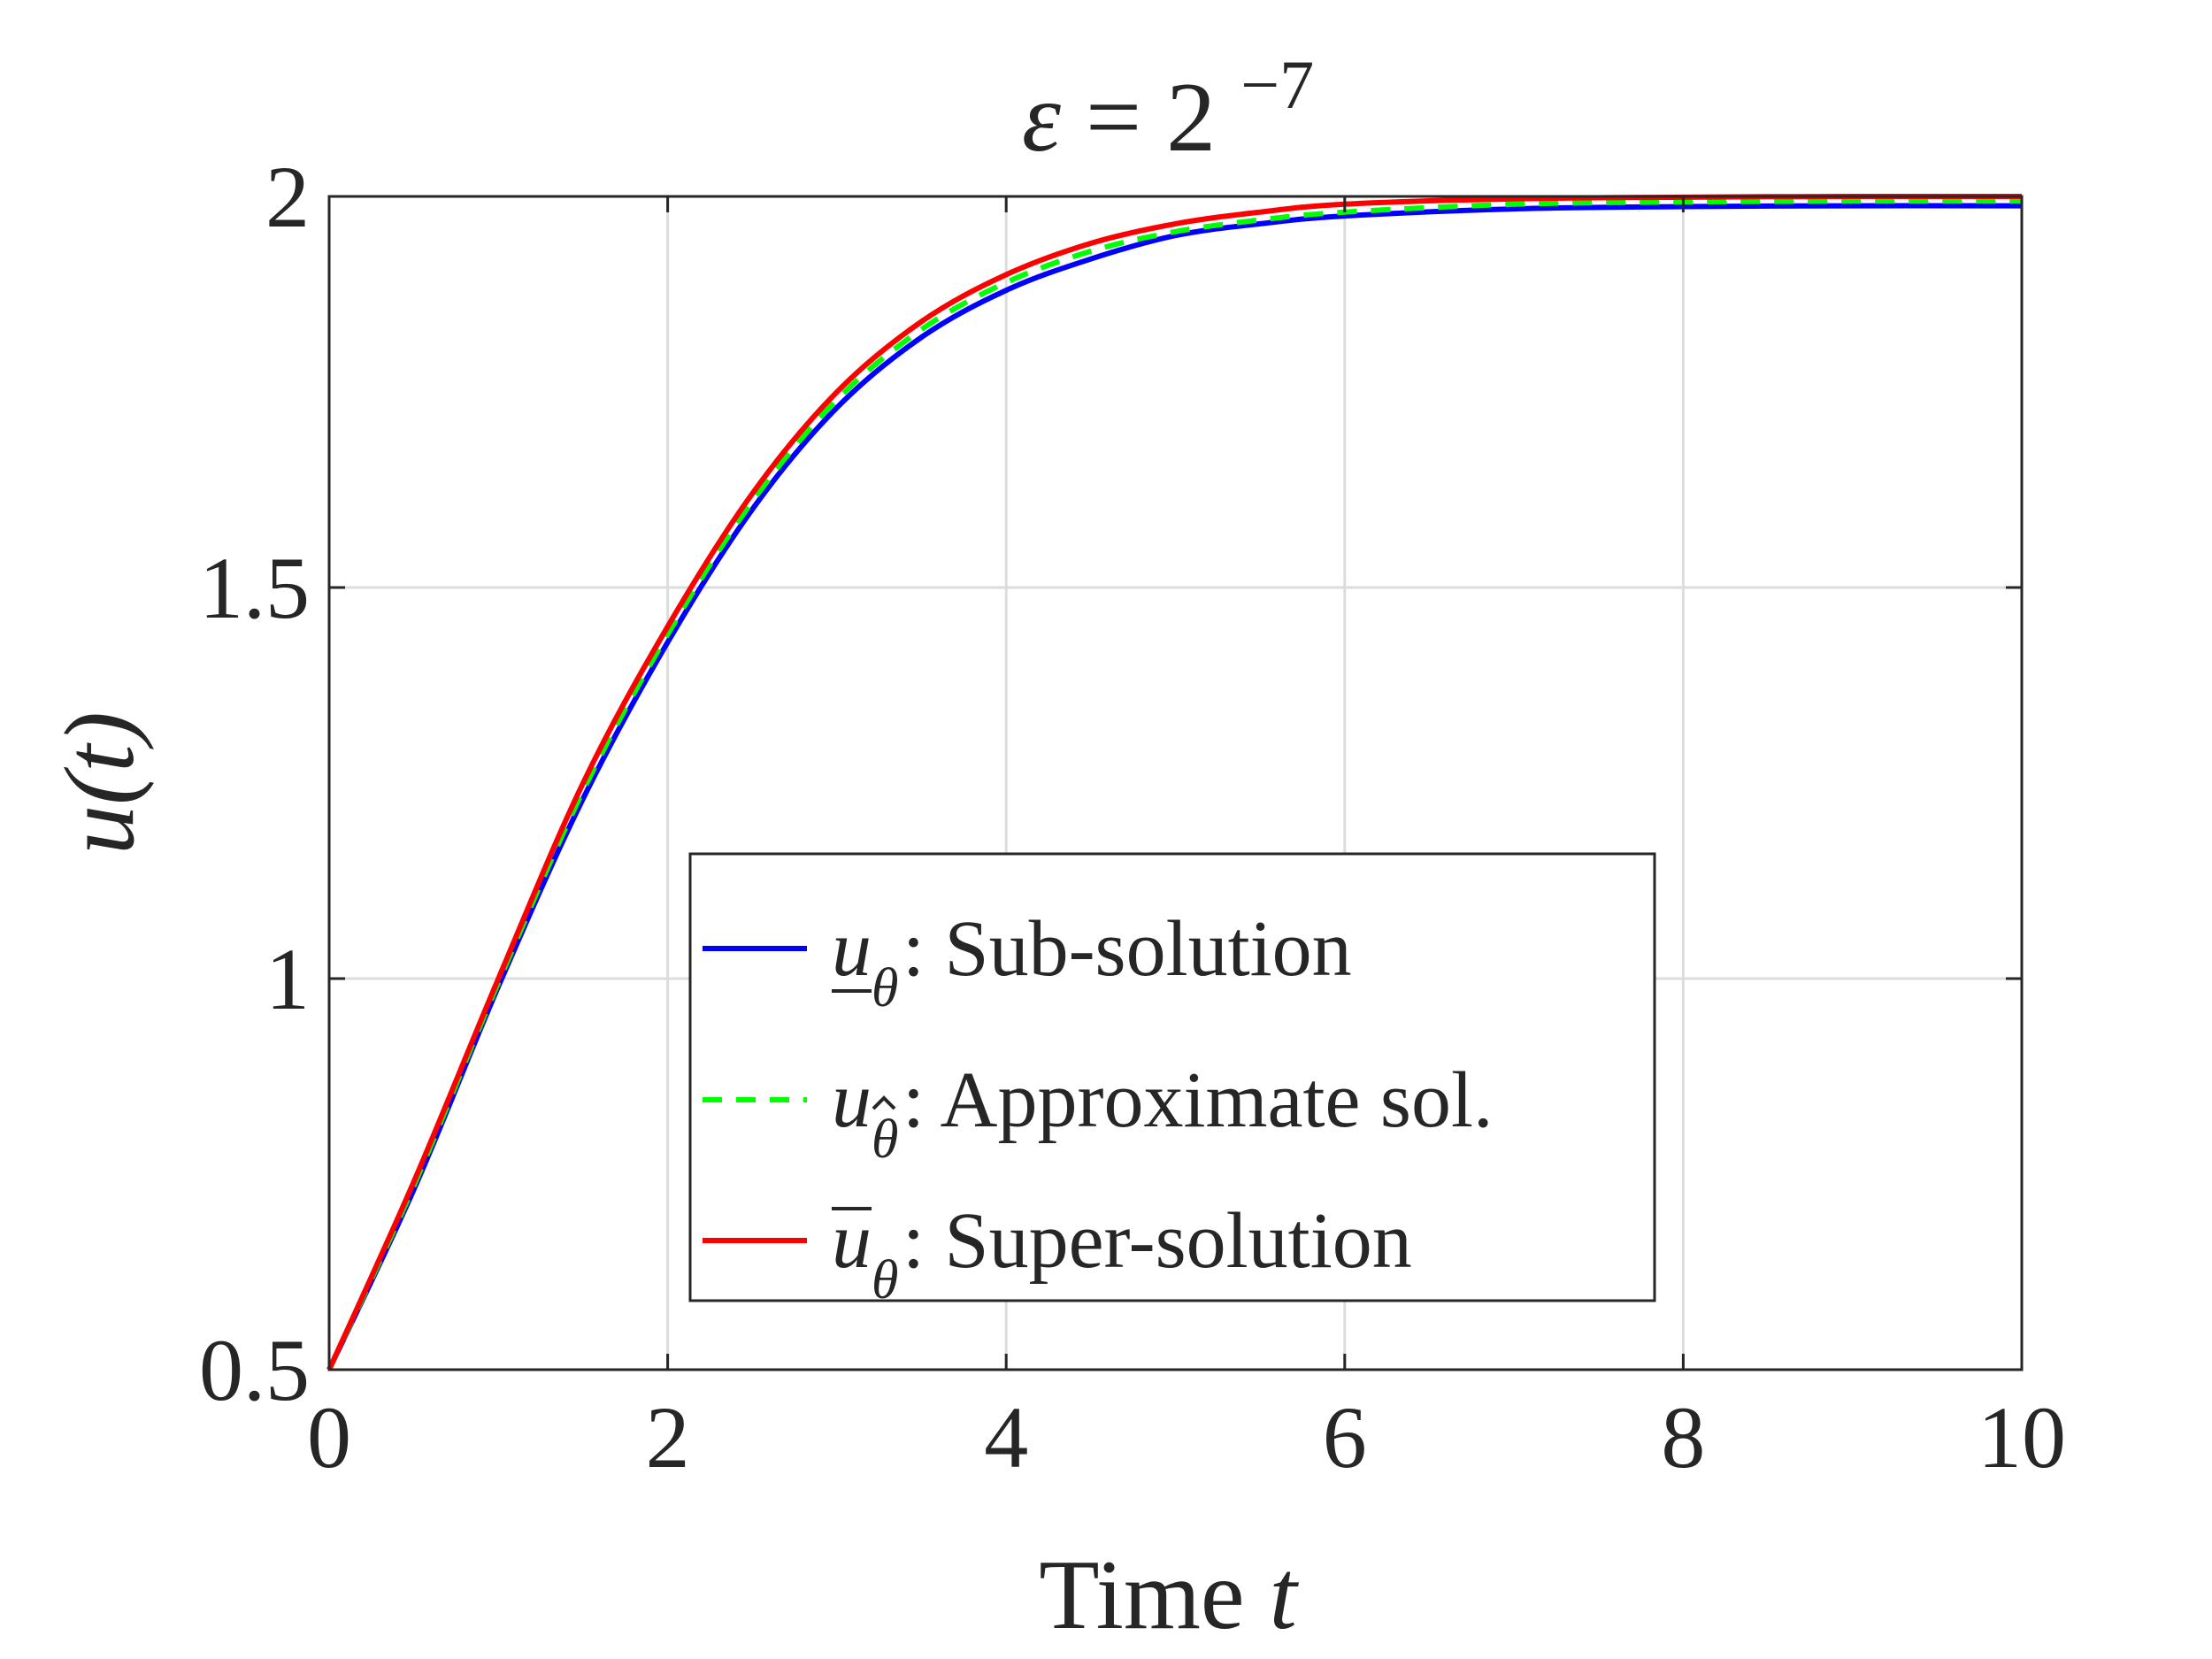 Image resolution: width=2212 pixels, height=1659 pixels. What do you see at coordinates (1127, 949) in the screenshot?
I see `legend-label-sub-solution: : Sub-solution` at bounding box center [1127, 949].